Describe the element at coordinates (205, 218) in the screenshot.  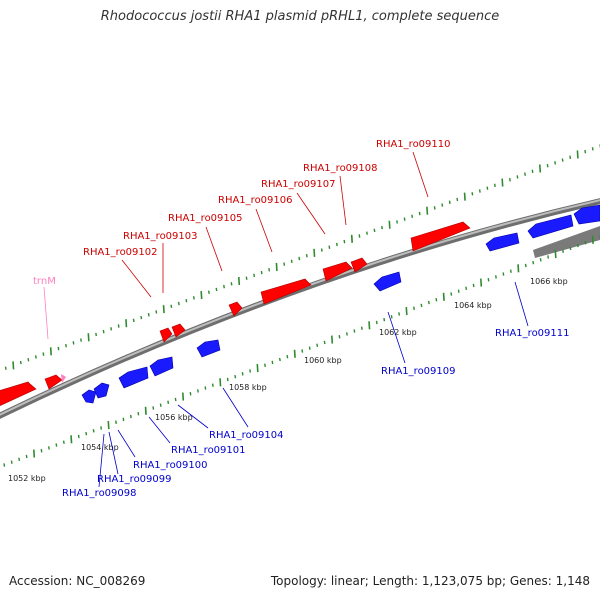
I see `gene-label-ro09105: RHA1_ro09105` at that location.